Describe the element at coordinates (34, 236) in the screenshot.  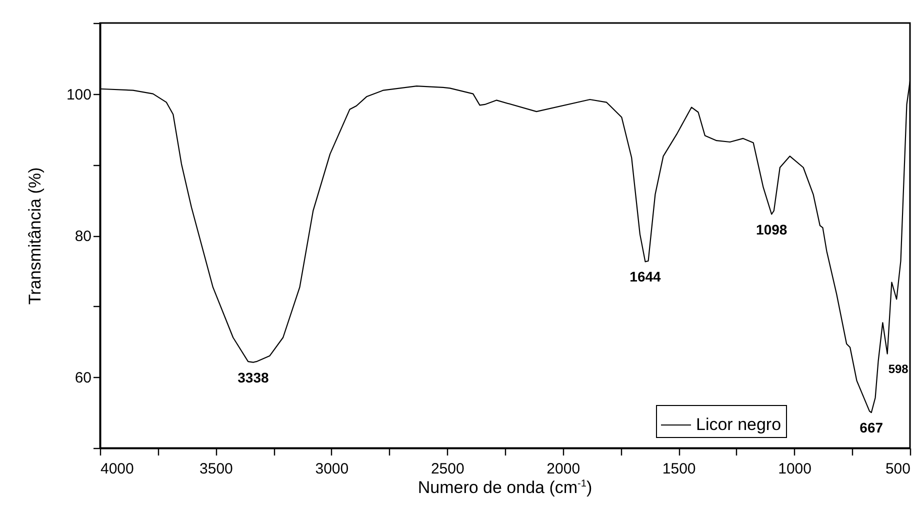
I see `y-axis-title: Transmitância (%)` at that location.